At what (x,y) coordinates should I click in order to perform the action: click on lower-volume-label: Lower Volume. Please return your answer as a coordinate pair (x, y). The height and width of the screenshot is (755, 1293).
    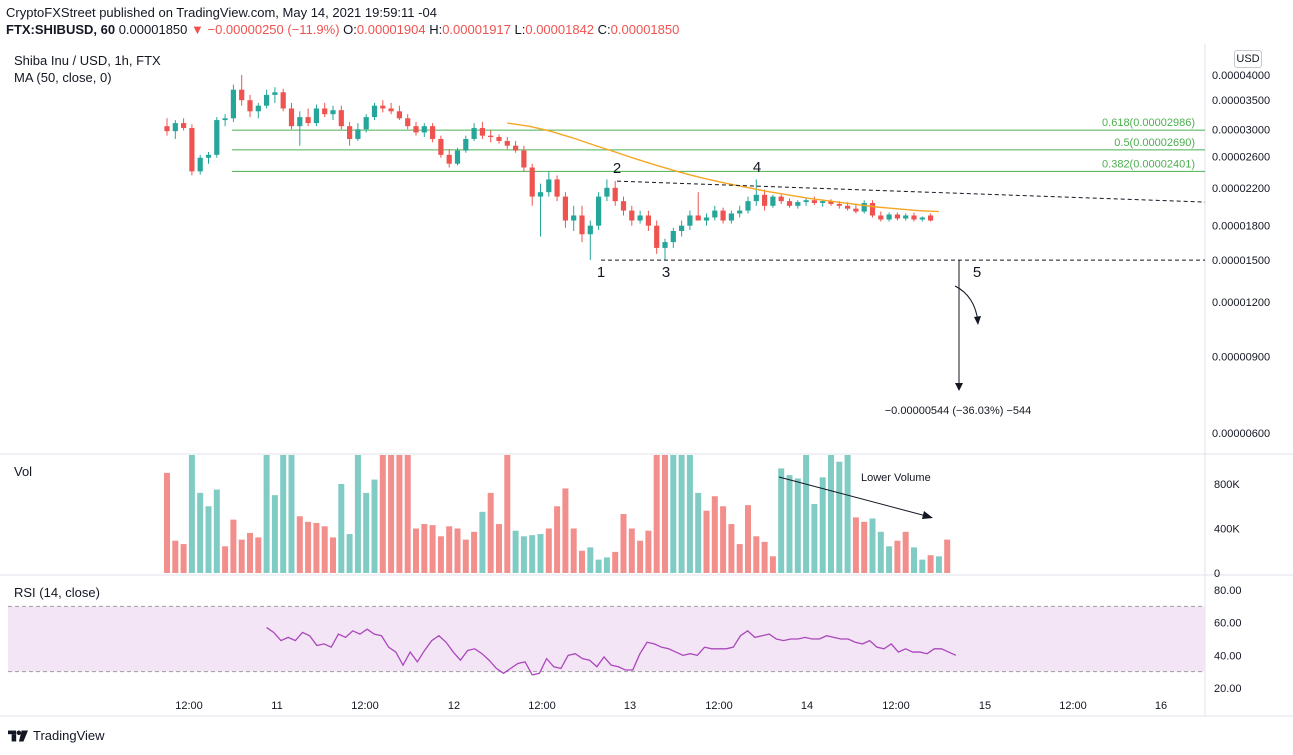
    Looking at the image, I should click on (896, 478).